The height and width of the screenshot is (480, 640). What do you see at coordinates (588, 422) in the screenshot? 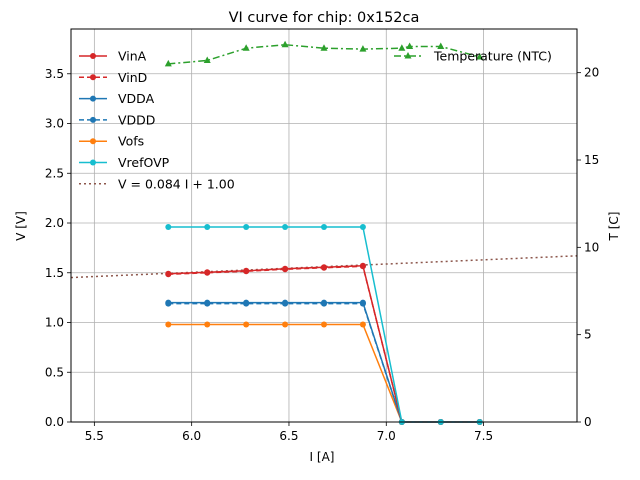
I see `y2-tick-label: 0` at bounding box center [588, 422].